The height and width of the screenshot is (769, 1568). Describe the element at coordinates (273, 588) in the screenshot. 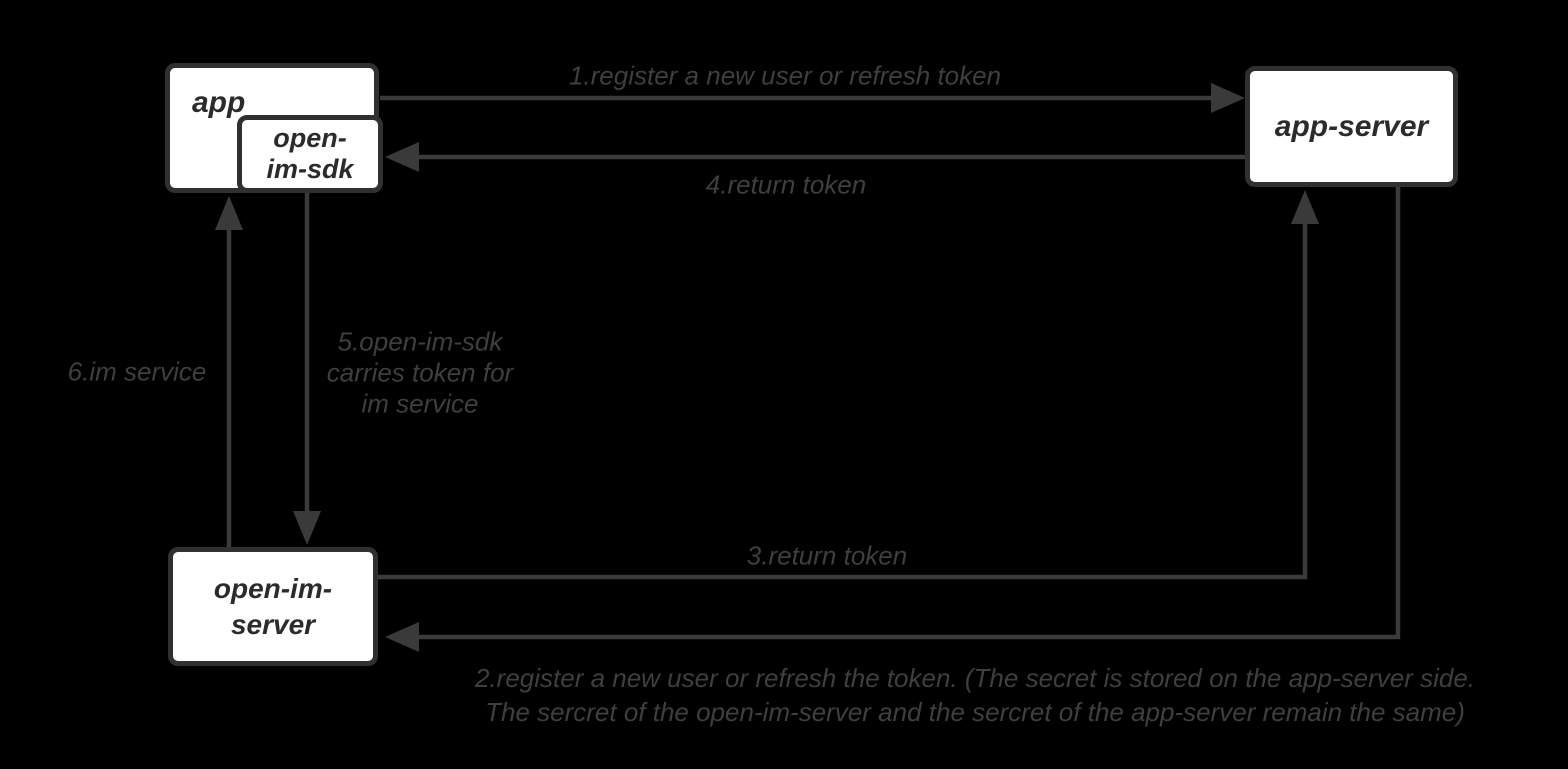

I see `node-open-im-server-label-line1: open-im-` at that location.